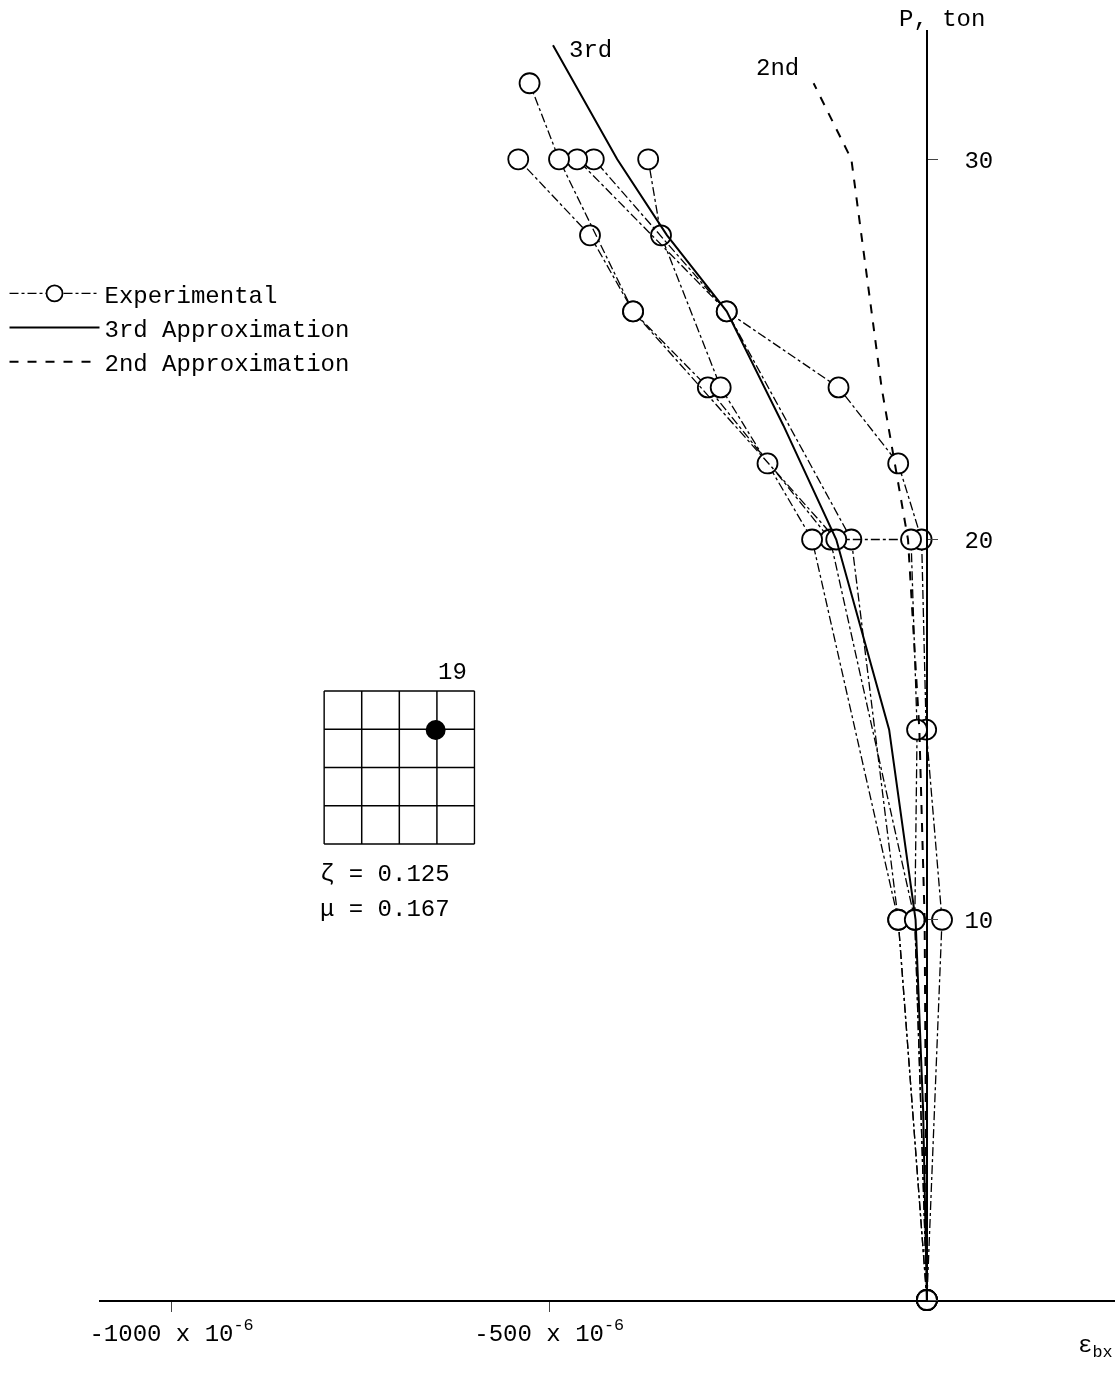 This screenshot has height=1374, width=1120. I want to click on y-tick-label: 20, so click(979, 541).